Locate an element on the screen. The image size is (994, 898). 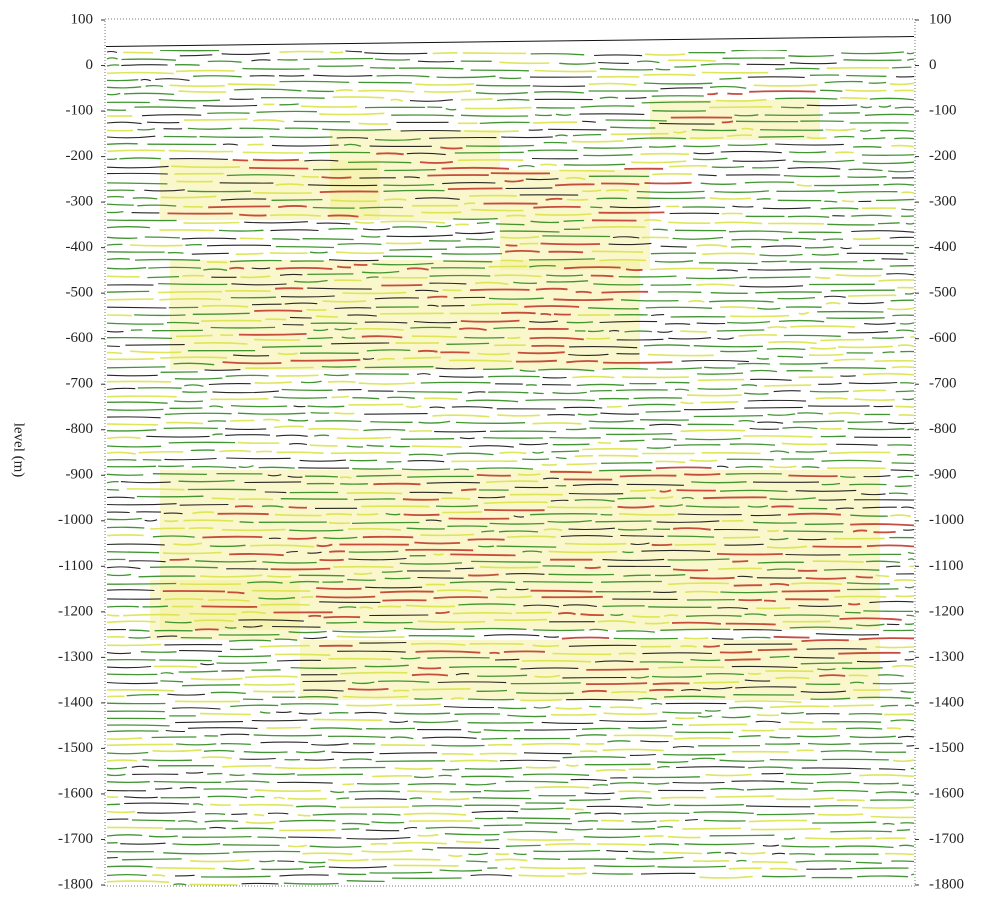
y2-tick-label: -500 is located at coordinates (943, 293).